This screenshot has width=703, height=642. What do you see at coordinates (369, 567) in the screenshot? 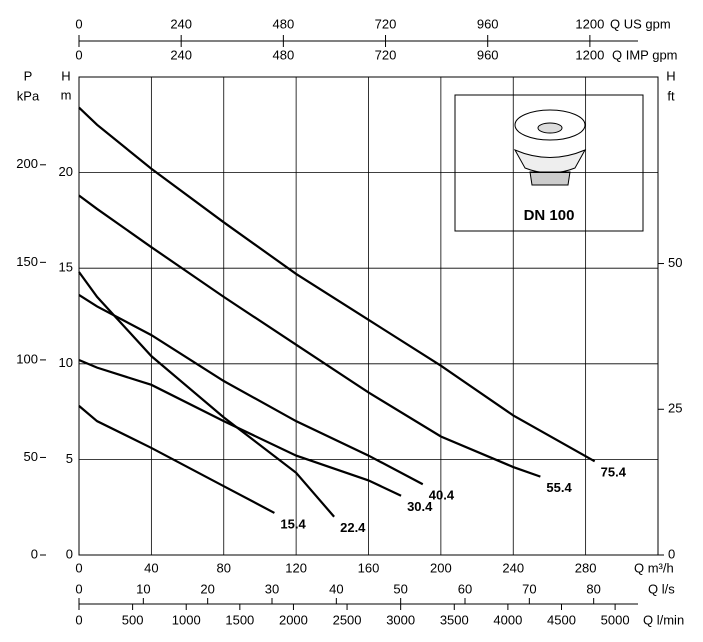
I see `x-tick-label: 160` at bounding box center [369, 567].